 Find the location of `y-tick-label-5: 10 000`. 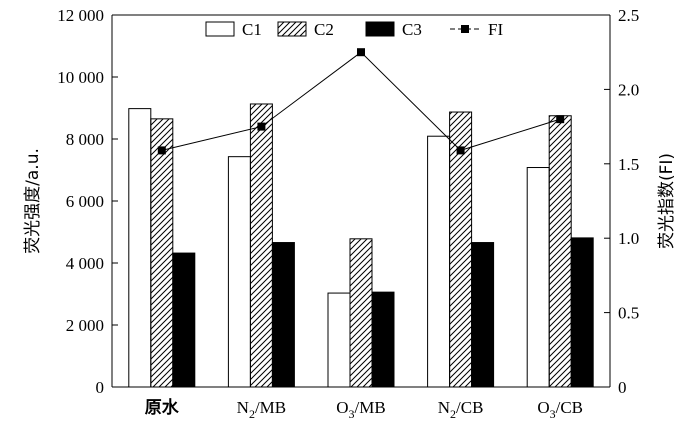

y-tick-label-5: 10 000 is located at coordinates (80, 77).